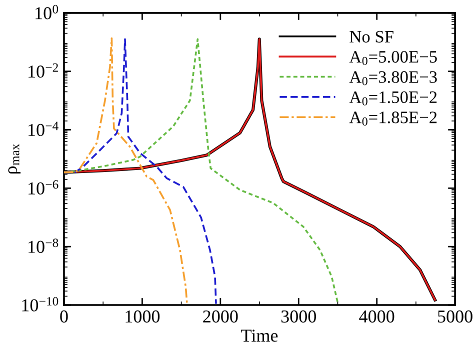 Image resolution: width=474 pixels, height=349 pixels. I want to click on legend-label: A$_{0}$=5.00E−5, so click(393, 58).